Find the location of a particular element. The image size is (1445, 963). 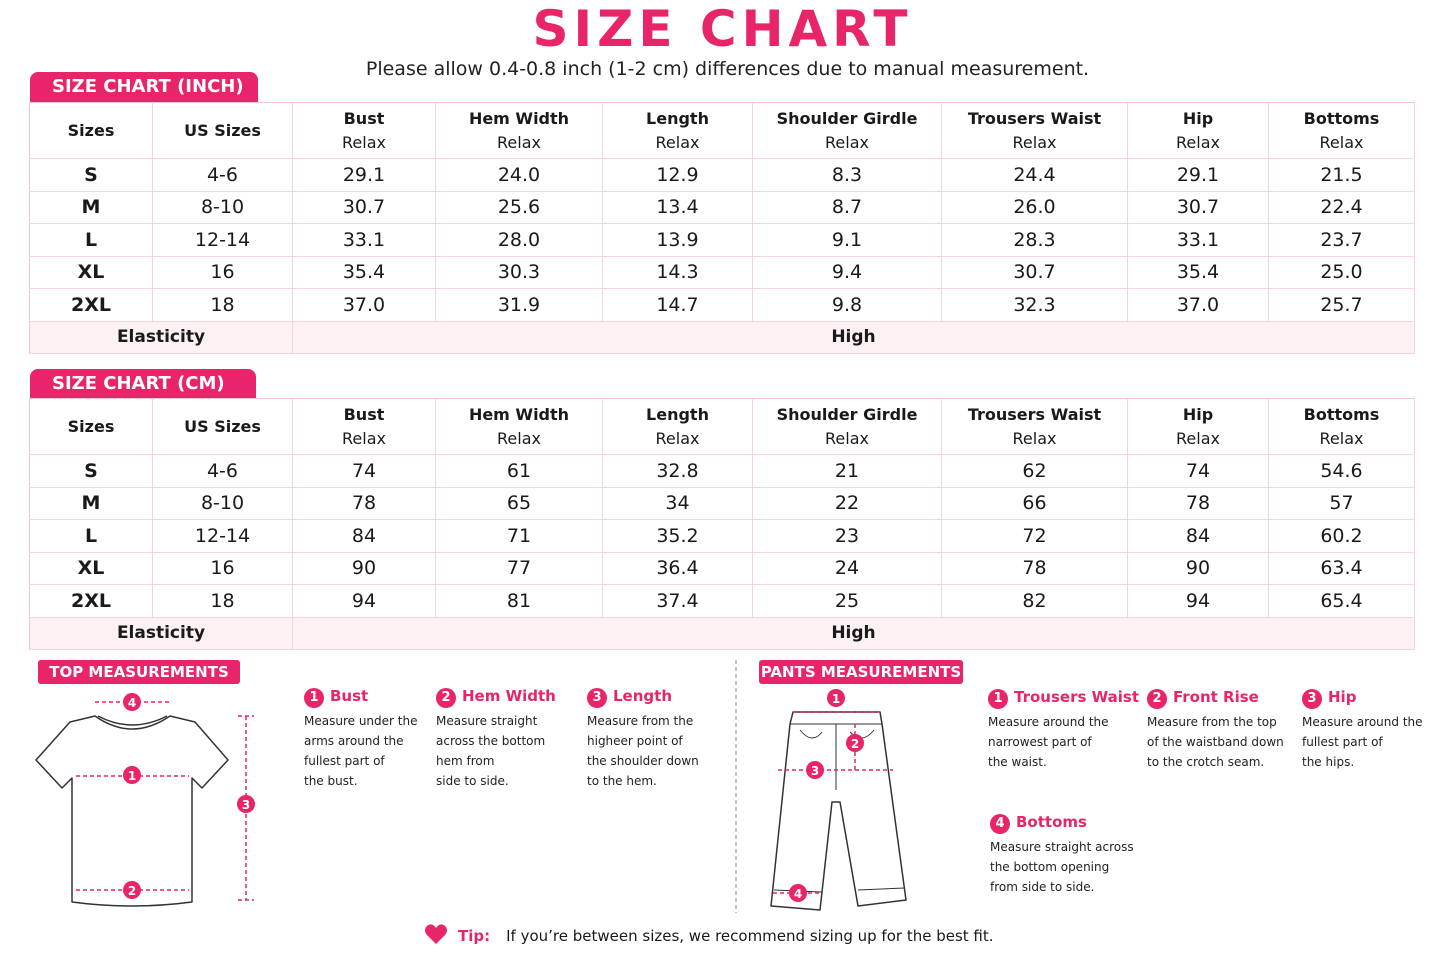

cell: 21.5 is located at coordinates (1341, 175).